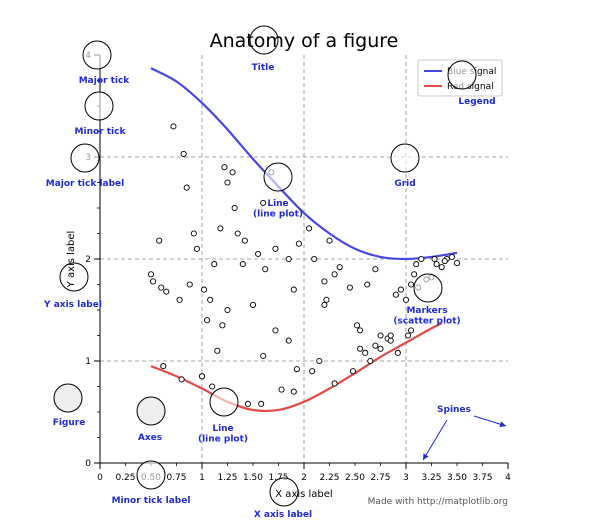 This screenshot has width=590, height=532. I want to click on x-minor-tick-label-9: 3.25, so click(431, 478).